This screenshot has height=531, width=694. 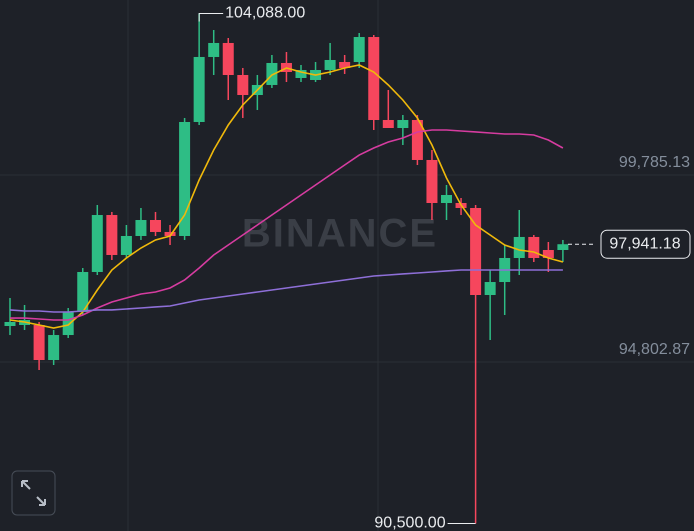 I want to click on button-frame, so click(x=33, y=493).